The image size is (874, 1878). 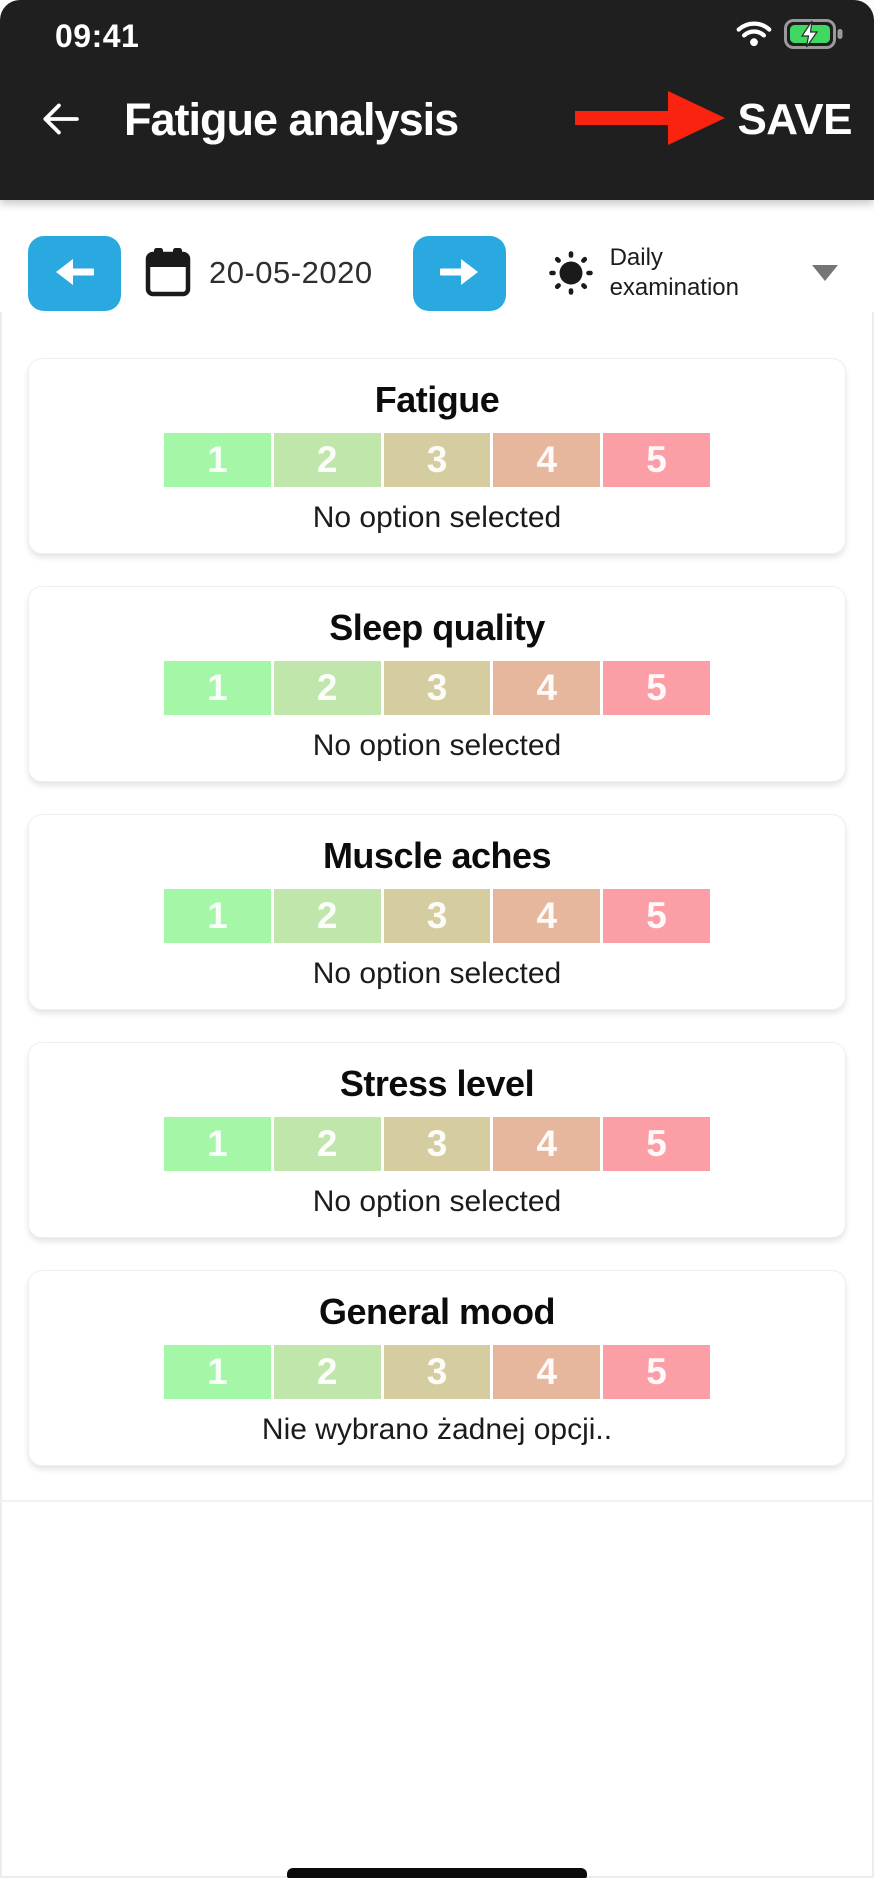 What do you see at coordinates (168, 273) in the screenshot?
I see `calendar-icon` at bounding box center [168, 273].